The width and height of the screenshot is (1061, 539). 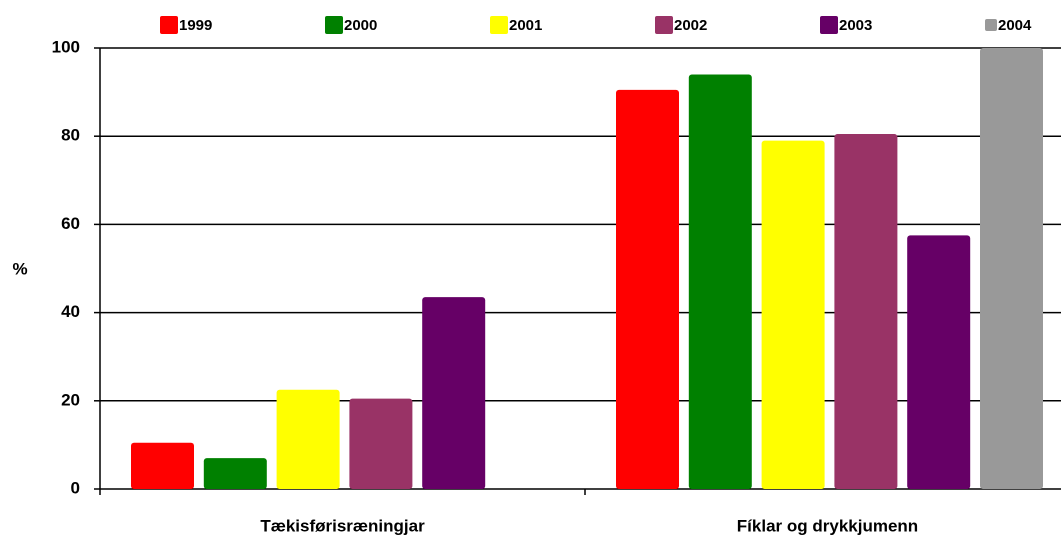 I want to click on legend-label: 2003, so click(x=855, y=25).